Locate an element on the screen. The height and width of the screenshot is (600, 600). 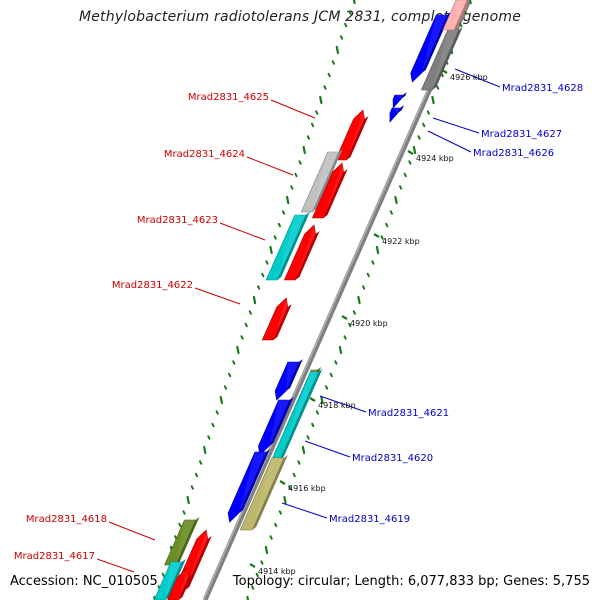
label-mrad2831_4619: Mrad2831_4619 is located at coordinates (369, 519).